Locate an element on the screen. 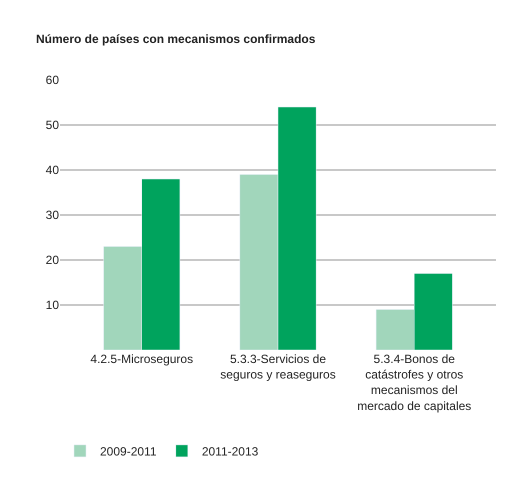 The image size is (531, 477). y-tick-label: 20 is located at coordinates (53, 260).